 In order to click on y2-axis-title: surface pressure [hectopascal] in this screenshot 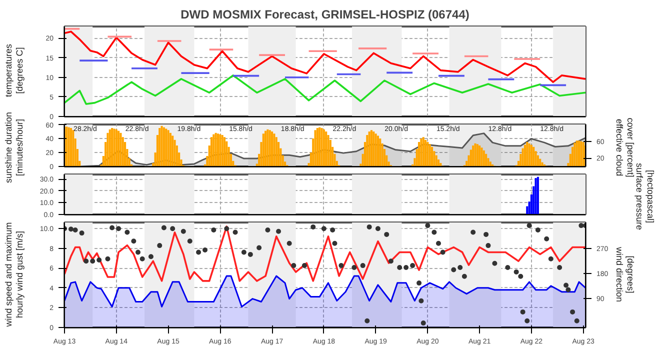, I will do `click(645, 196)`.